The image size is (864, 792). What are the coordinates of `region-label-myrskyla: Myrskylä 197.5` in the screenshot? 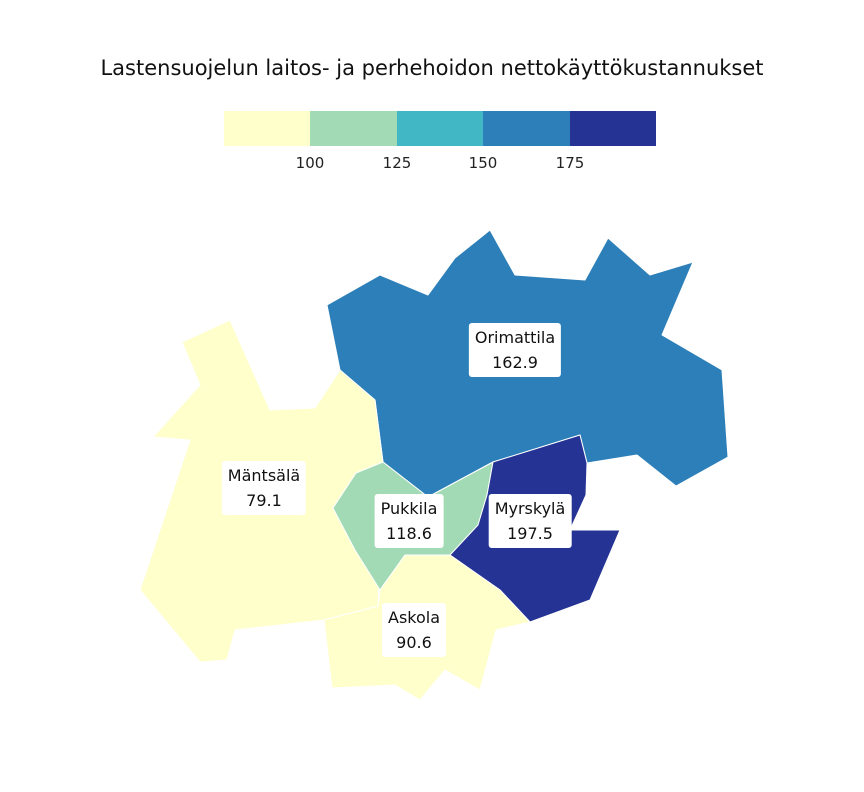 It's located at (530, 521).